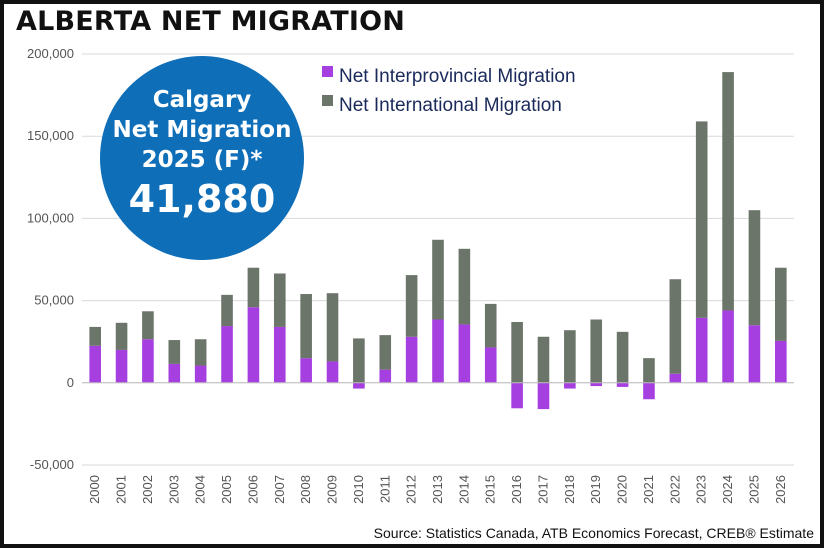 The width and height of the screenshot is (824, 548). Describe the element at coordinates (94, 489) in the screenshot. I see `x-tick-label: 2000` at that location.